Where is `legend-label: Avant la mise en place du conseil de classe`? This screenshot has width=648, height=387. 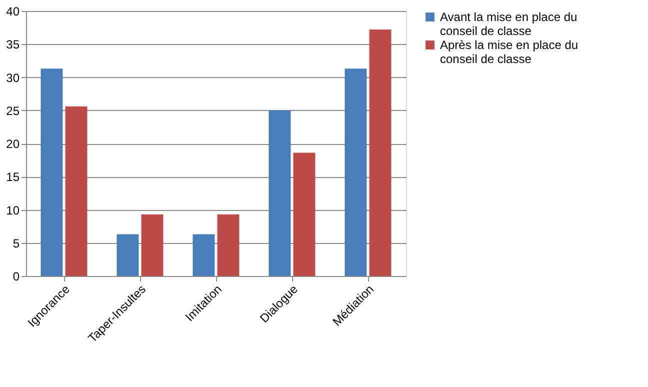
legend-label: Avant la mise en place du conseil de classe is located at coordinates (509, 24).